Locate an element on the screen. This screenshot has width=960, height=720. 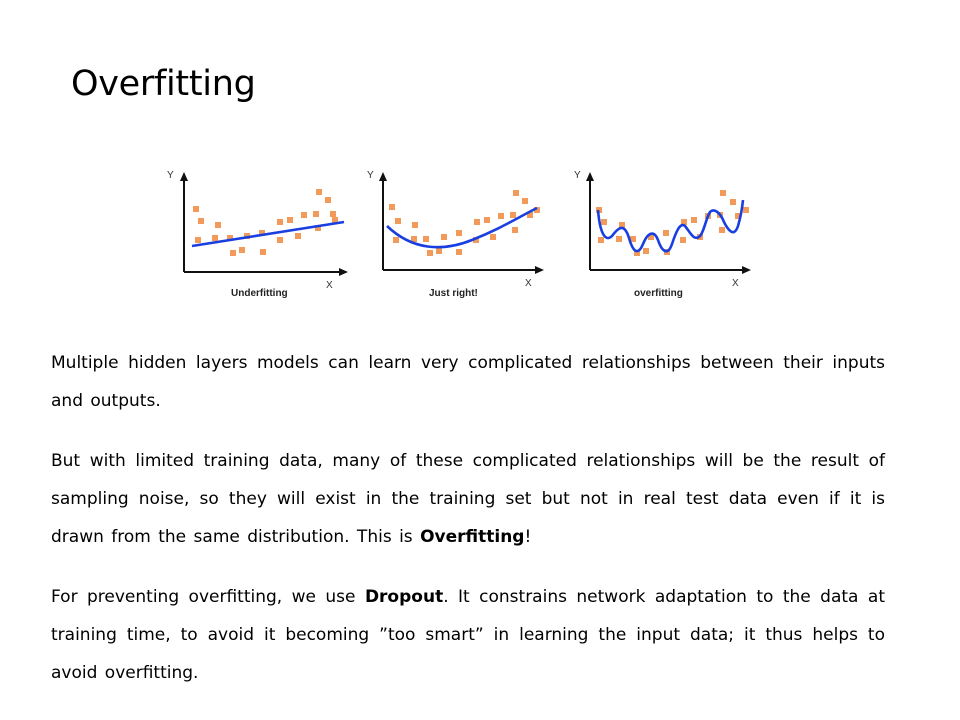
overfitting-panel: Y X overfitting is located at coordinates (667, 235).